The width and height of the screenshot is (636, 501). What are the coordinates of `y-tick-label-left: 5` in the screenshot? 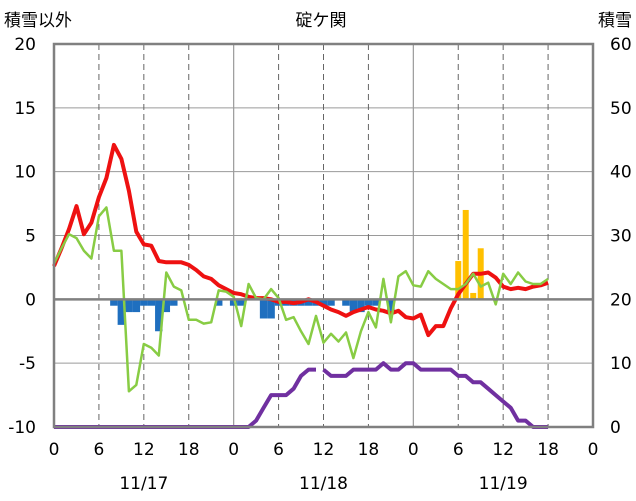 It's located at (30, 237).